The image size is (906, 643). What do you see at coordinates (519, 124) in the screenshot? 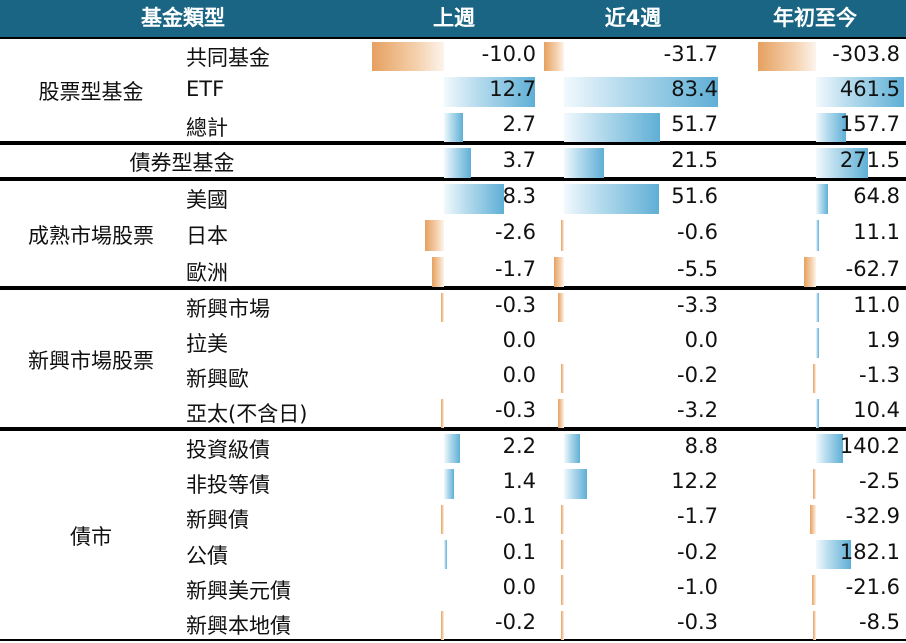
I see `flow-value: 2.7` at bounding box center [519, 124].